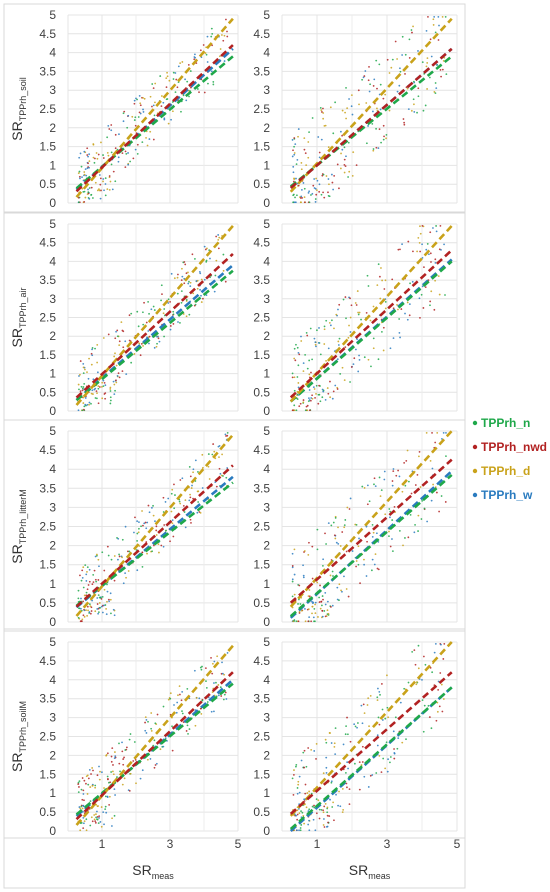 The height and width of the screenshot is (892, 550). What do you see at coordinates (371, 324) in the screenshot?
I see `fit-line-TPPrh_nwd` at bounding box center [371, 324].